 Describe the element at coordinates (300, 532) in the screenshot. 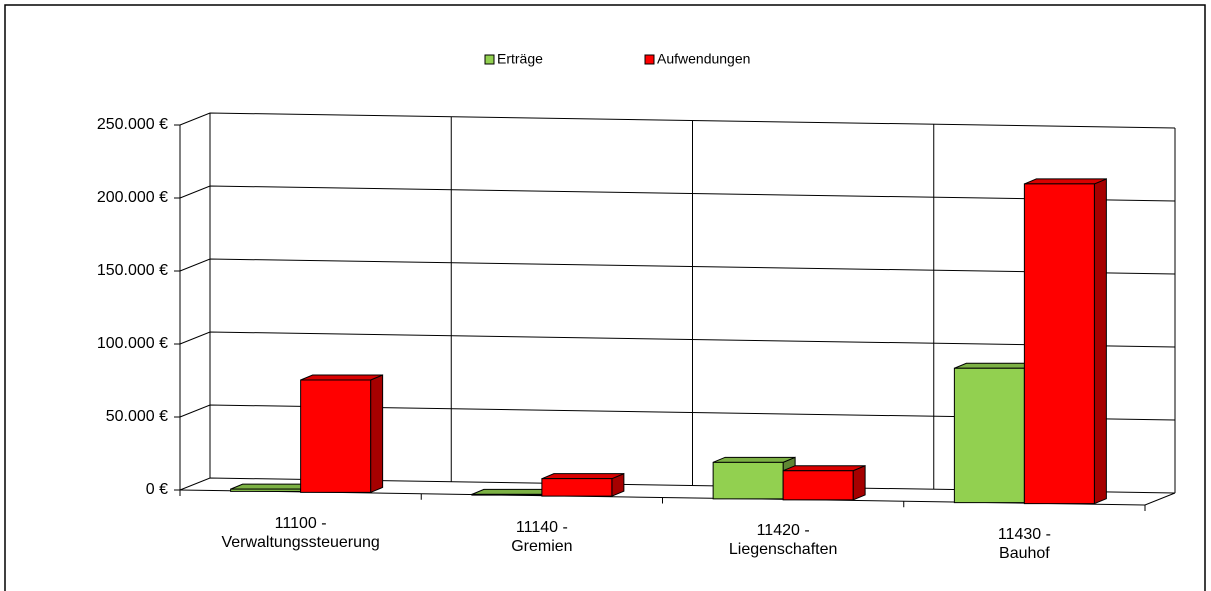

I see `x-tick-label: 11100 - Verwaltungssteuerung` at that location.